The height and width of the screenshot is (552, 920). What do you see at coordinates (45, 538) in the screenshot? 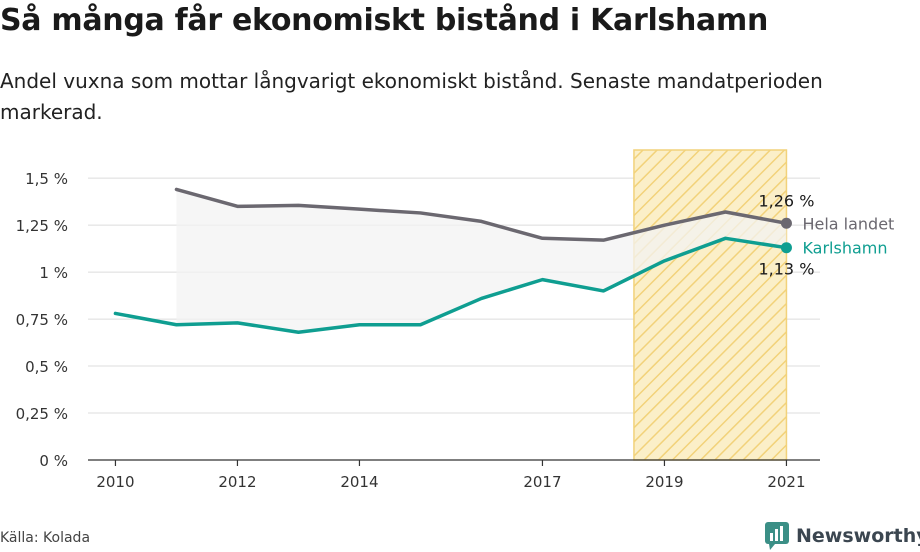
I see `source-note: Källa: Kolada` at bounding box center [45, 538].